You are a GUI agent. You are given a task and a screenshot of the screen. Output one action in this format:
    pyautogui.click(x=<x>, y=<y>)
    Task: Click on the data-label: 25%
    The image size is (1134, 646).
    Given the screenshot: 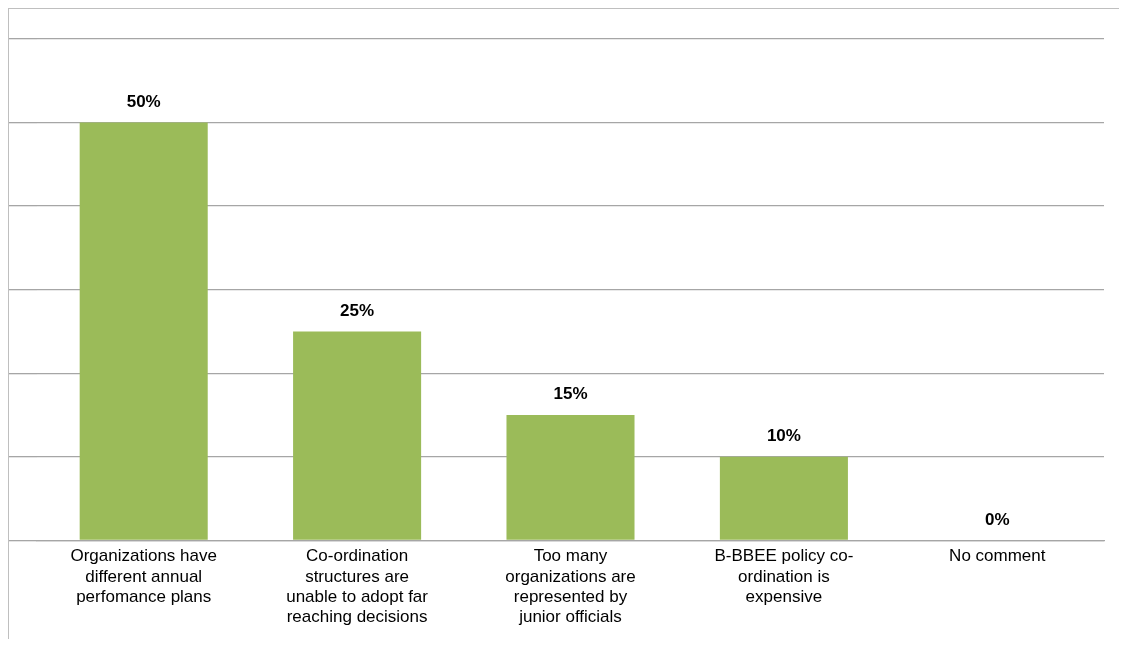 What is the action you would take?
    pyautogui.click(x=357, y=310)
    